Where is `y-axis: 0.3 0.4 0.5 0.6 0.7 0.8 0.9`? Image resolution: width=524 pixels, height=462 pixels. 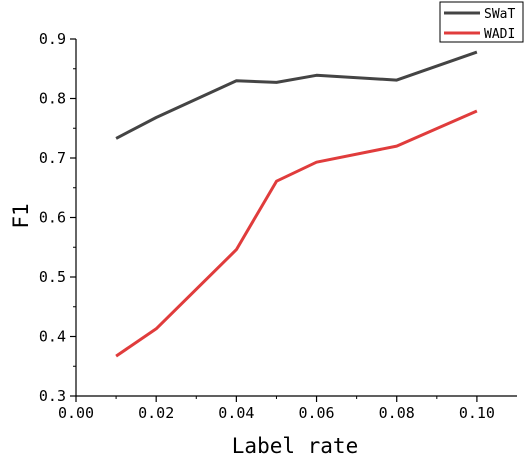
y-axis: 0.3 0.4 0.5 0.6 0.7 0.8 0.9 is located at coordinates (58, 217).